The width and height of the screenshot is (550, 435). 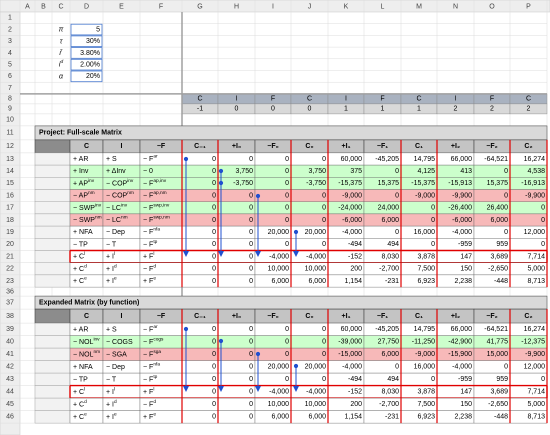 I want to click on row-number: 15, so click(x=10, y=183).